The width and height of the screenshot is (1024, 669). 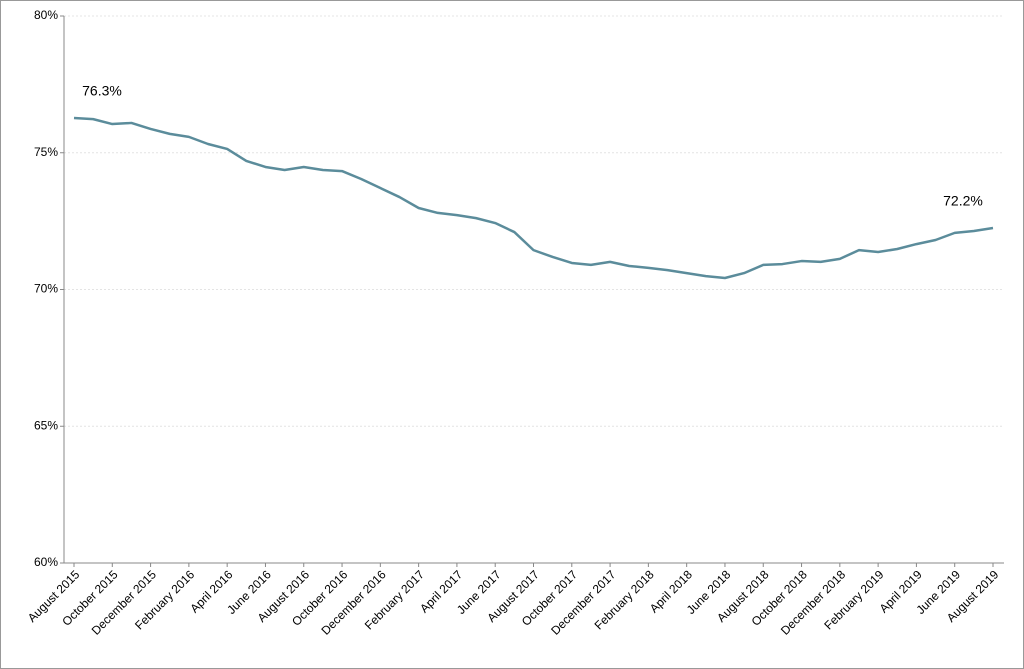 I want to click on y-tick-label: 60%, so click(x=46, y=562).